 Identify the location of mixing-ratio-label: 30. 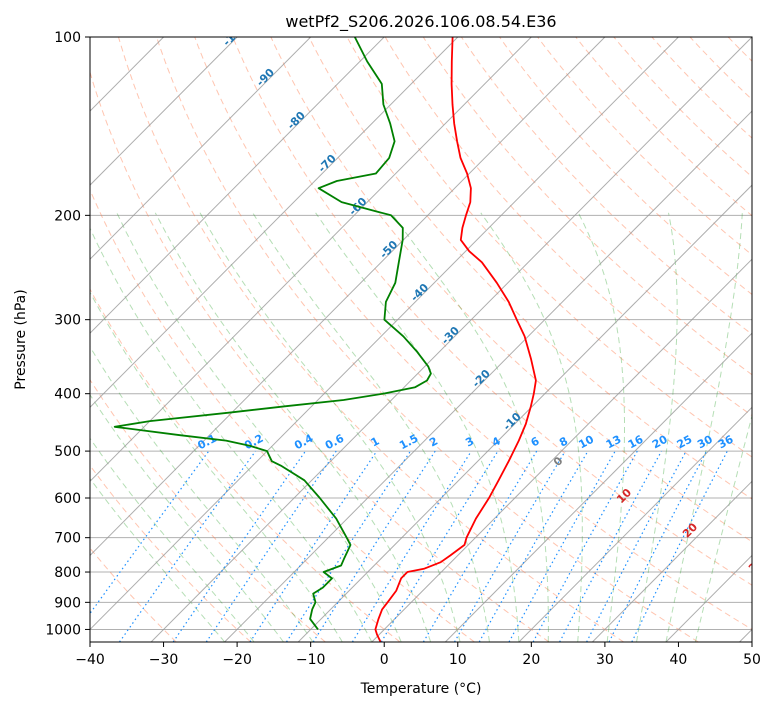
(705, 442).